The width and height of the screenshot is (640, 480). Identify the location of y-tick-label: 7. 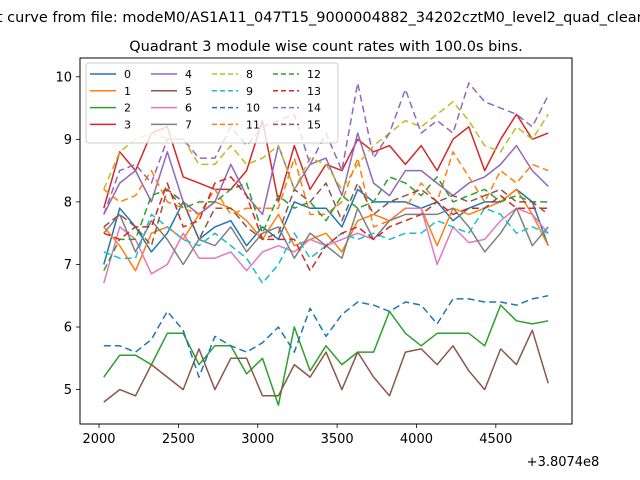
(68, 265).